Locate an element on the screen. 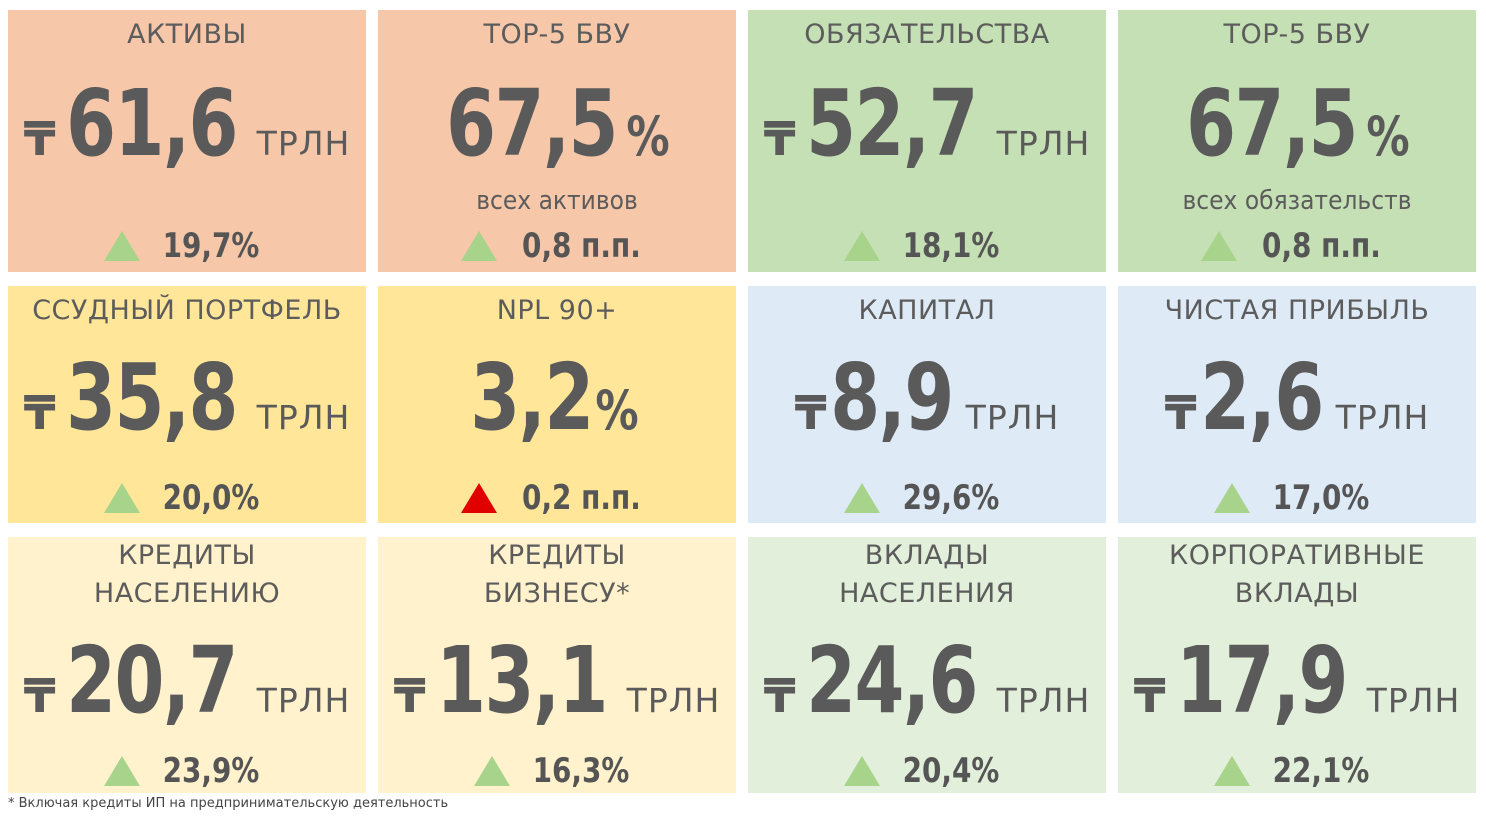 This screenshot has width=1486, height=820. triangle-up-red-icon is located at coordinates (478, 498).